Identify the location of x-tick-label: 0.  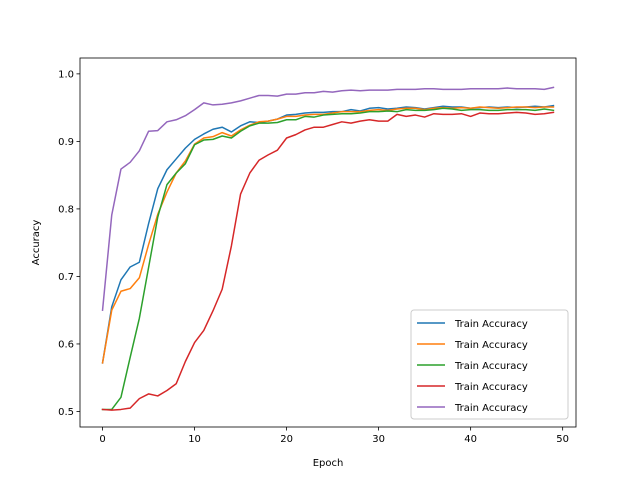
(102, 439).